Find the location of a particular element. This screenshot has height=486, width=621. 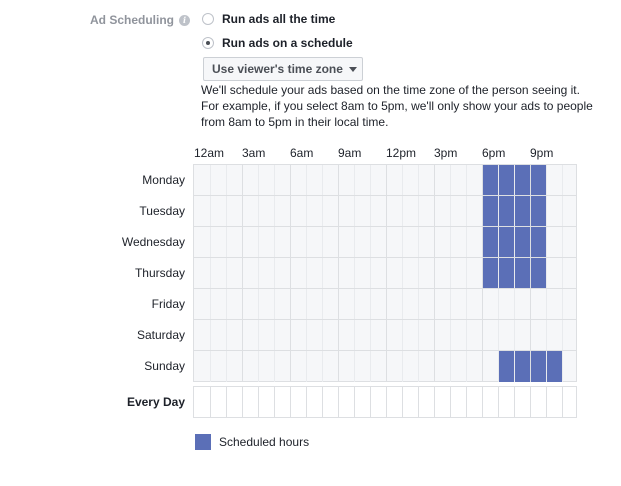

run-on-schedule-radio is located at coordinates (208, 43).